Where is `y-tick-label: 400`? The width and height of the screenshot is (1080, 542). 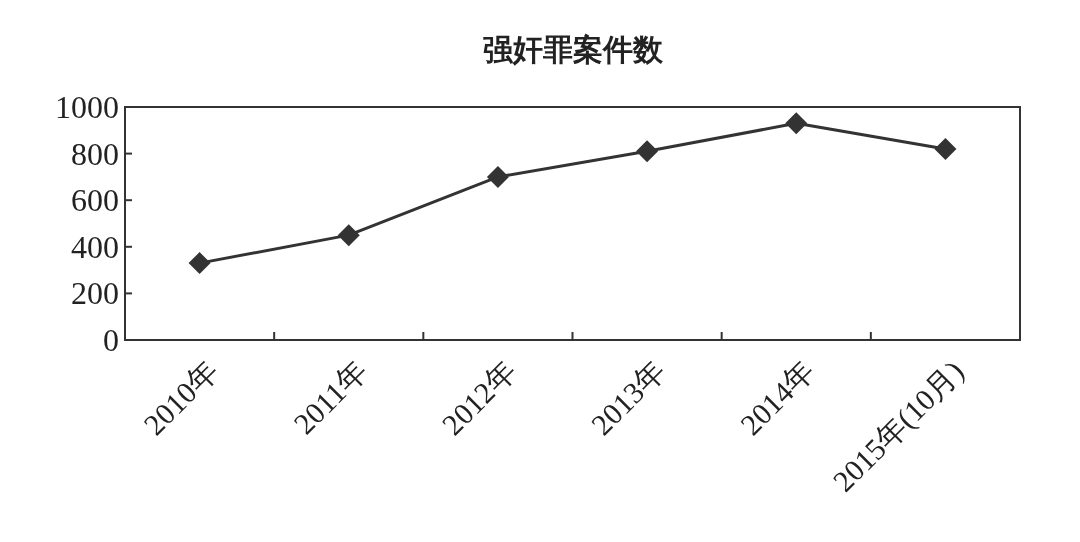
y-tick-label: 400 is located at coordinates (95, 246).